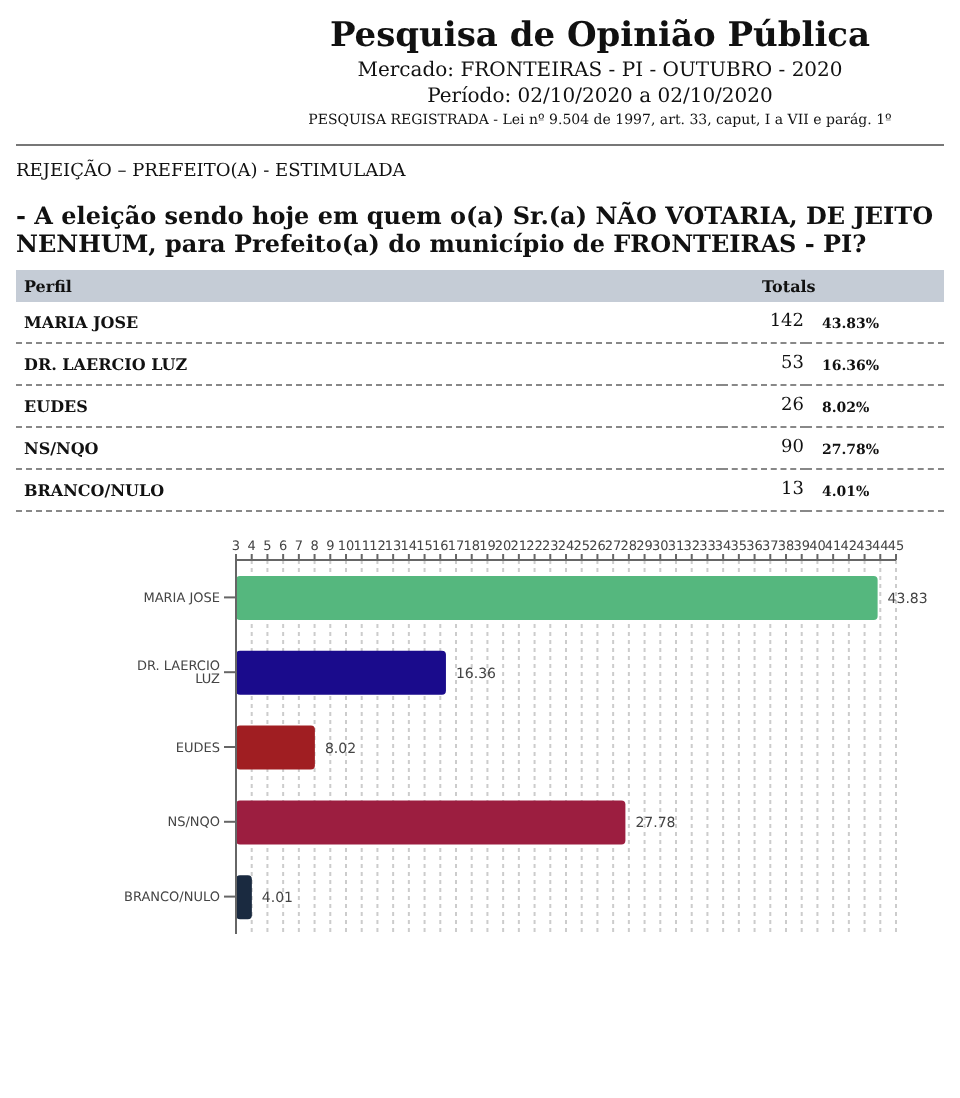 Image resolution: width=960 pixels, height=1098 pixels. What do you see at coordinates (48, 287) in the screenshot?
I see `text: Perfil` at bounding box center [48, 287].